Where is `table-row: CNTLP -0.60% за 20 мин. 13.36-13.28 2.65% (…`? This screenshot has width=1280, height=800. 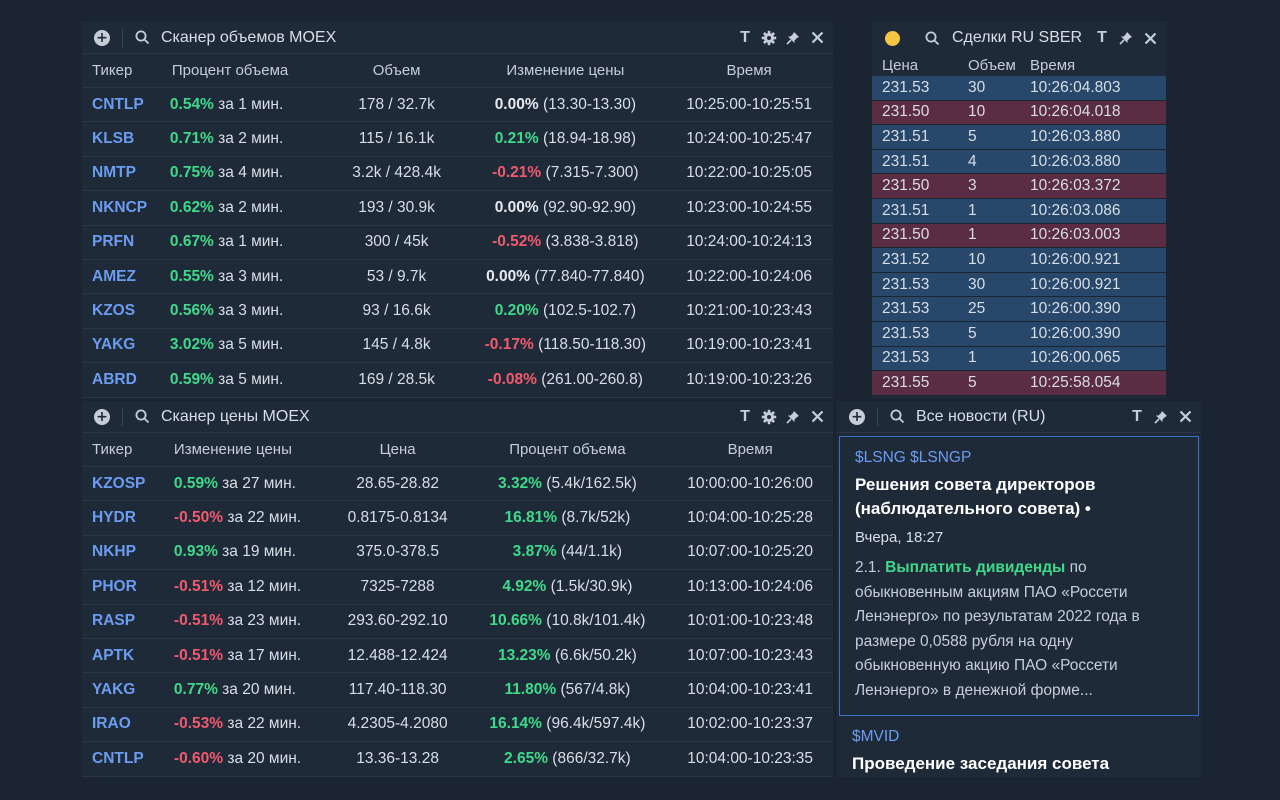 table-row: CNTLP -0.60% за 20 мин. 13.36-13.28 2.65% (… is located at coordinates (457, 759).